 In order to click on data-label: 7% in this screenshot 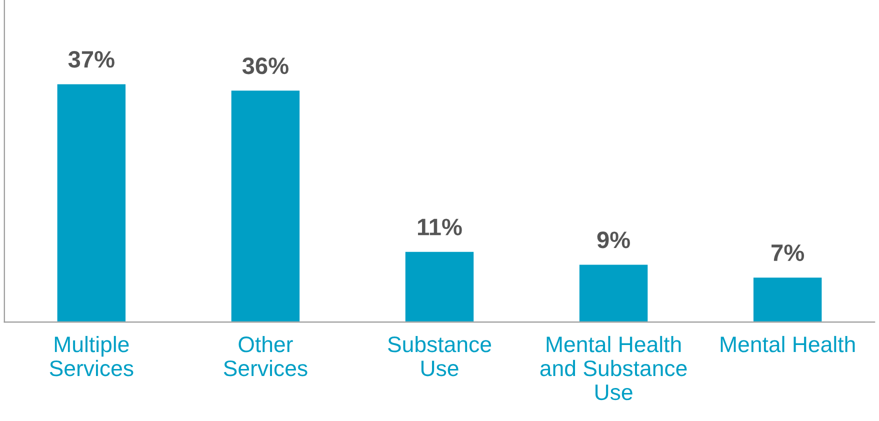, I will do `click(788, 253)`.